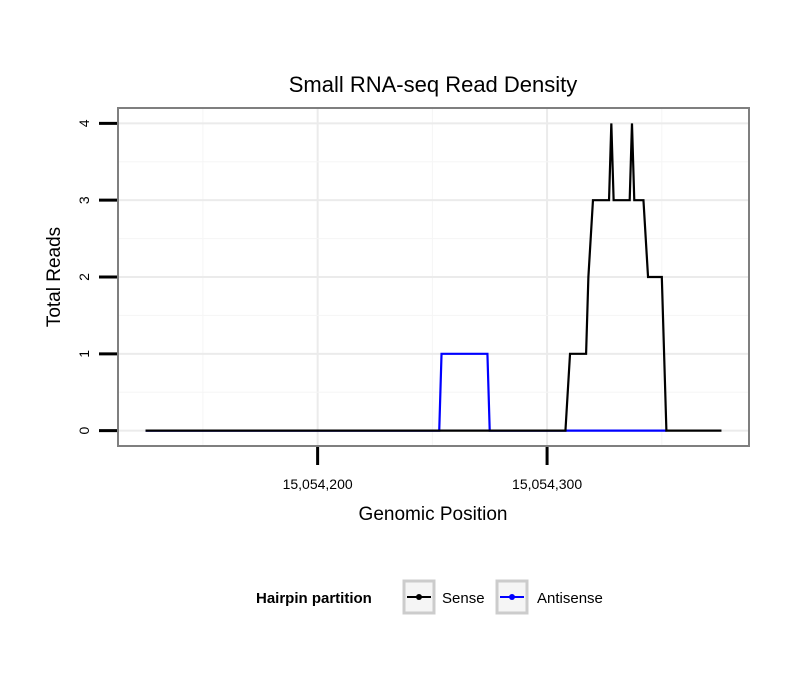 This screenshot has width=810, height=690. What do you see at coordinates (433, 84) in the screenshot?
I see `chart-title: Small RNA-seq Read Density` at bounding box center [433, 84].